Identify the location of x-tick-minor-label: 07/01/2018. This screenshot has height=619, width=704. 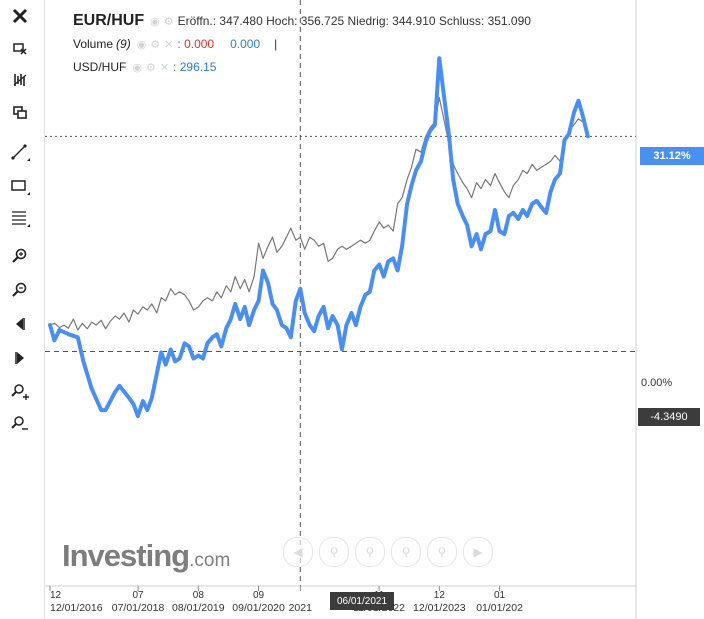
(138, 608).